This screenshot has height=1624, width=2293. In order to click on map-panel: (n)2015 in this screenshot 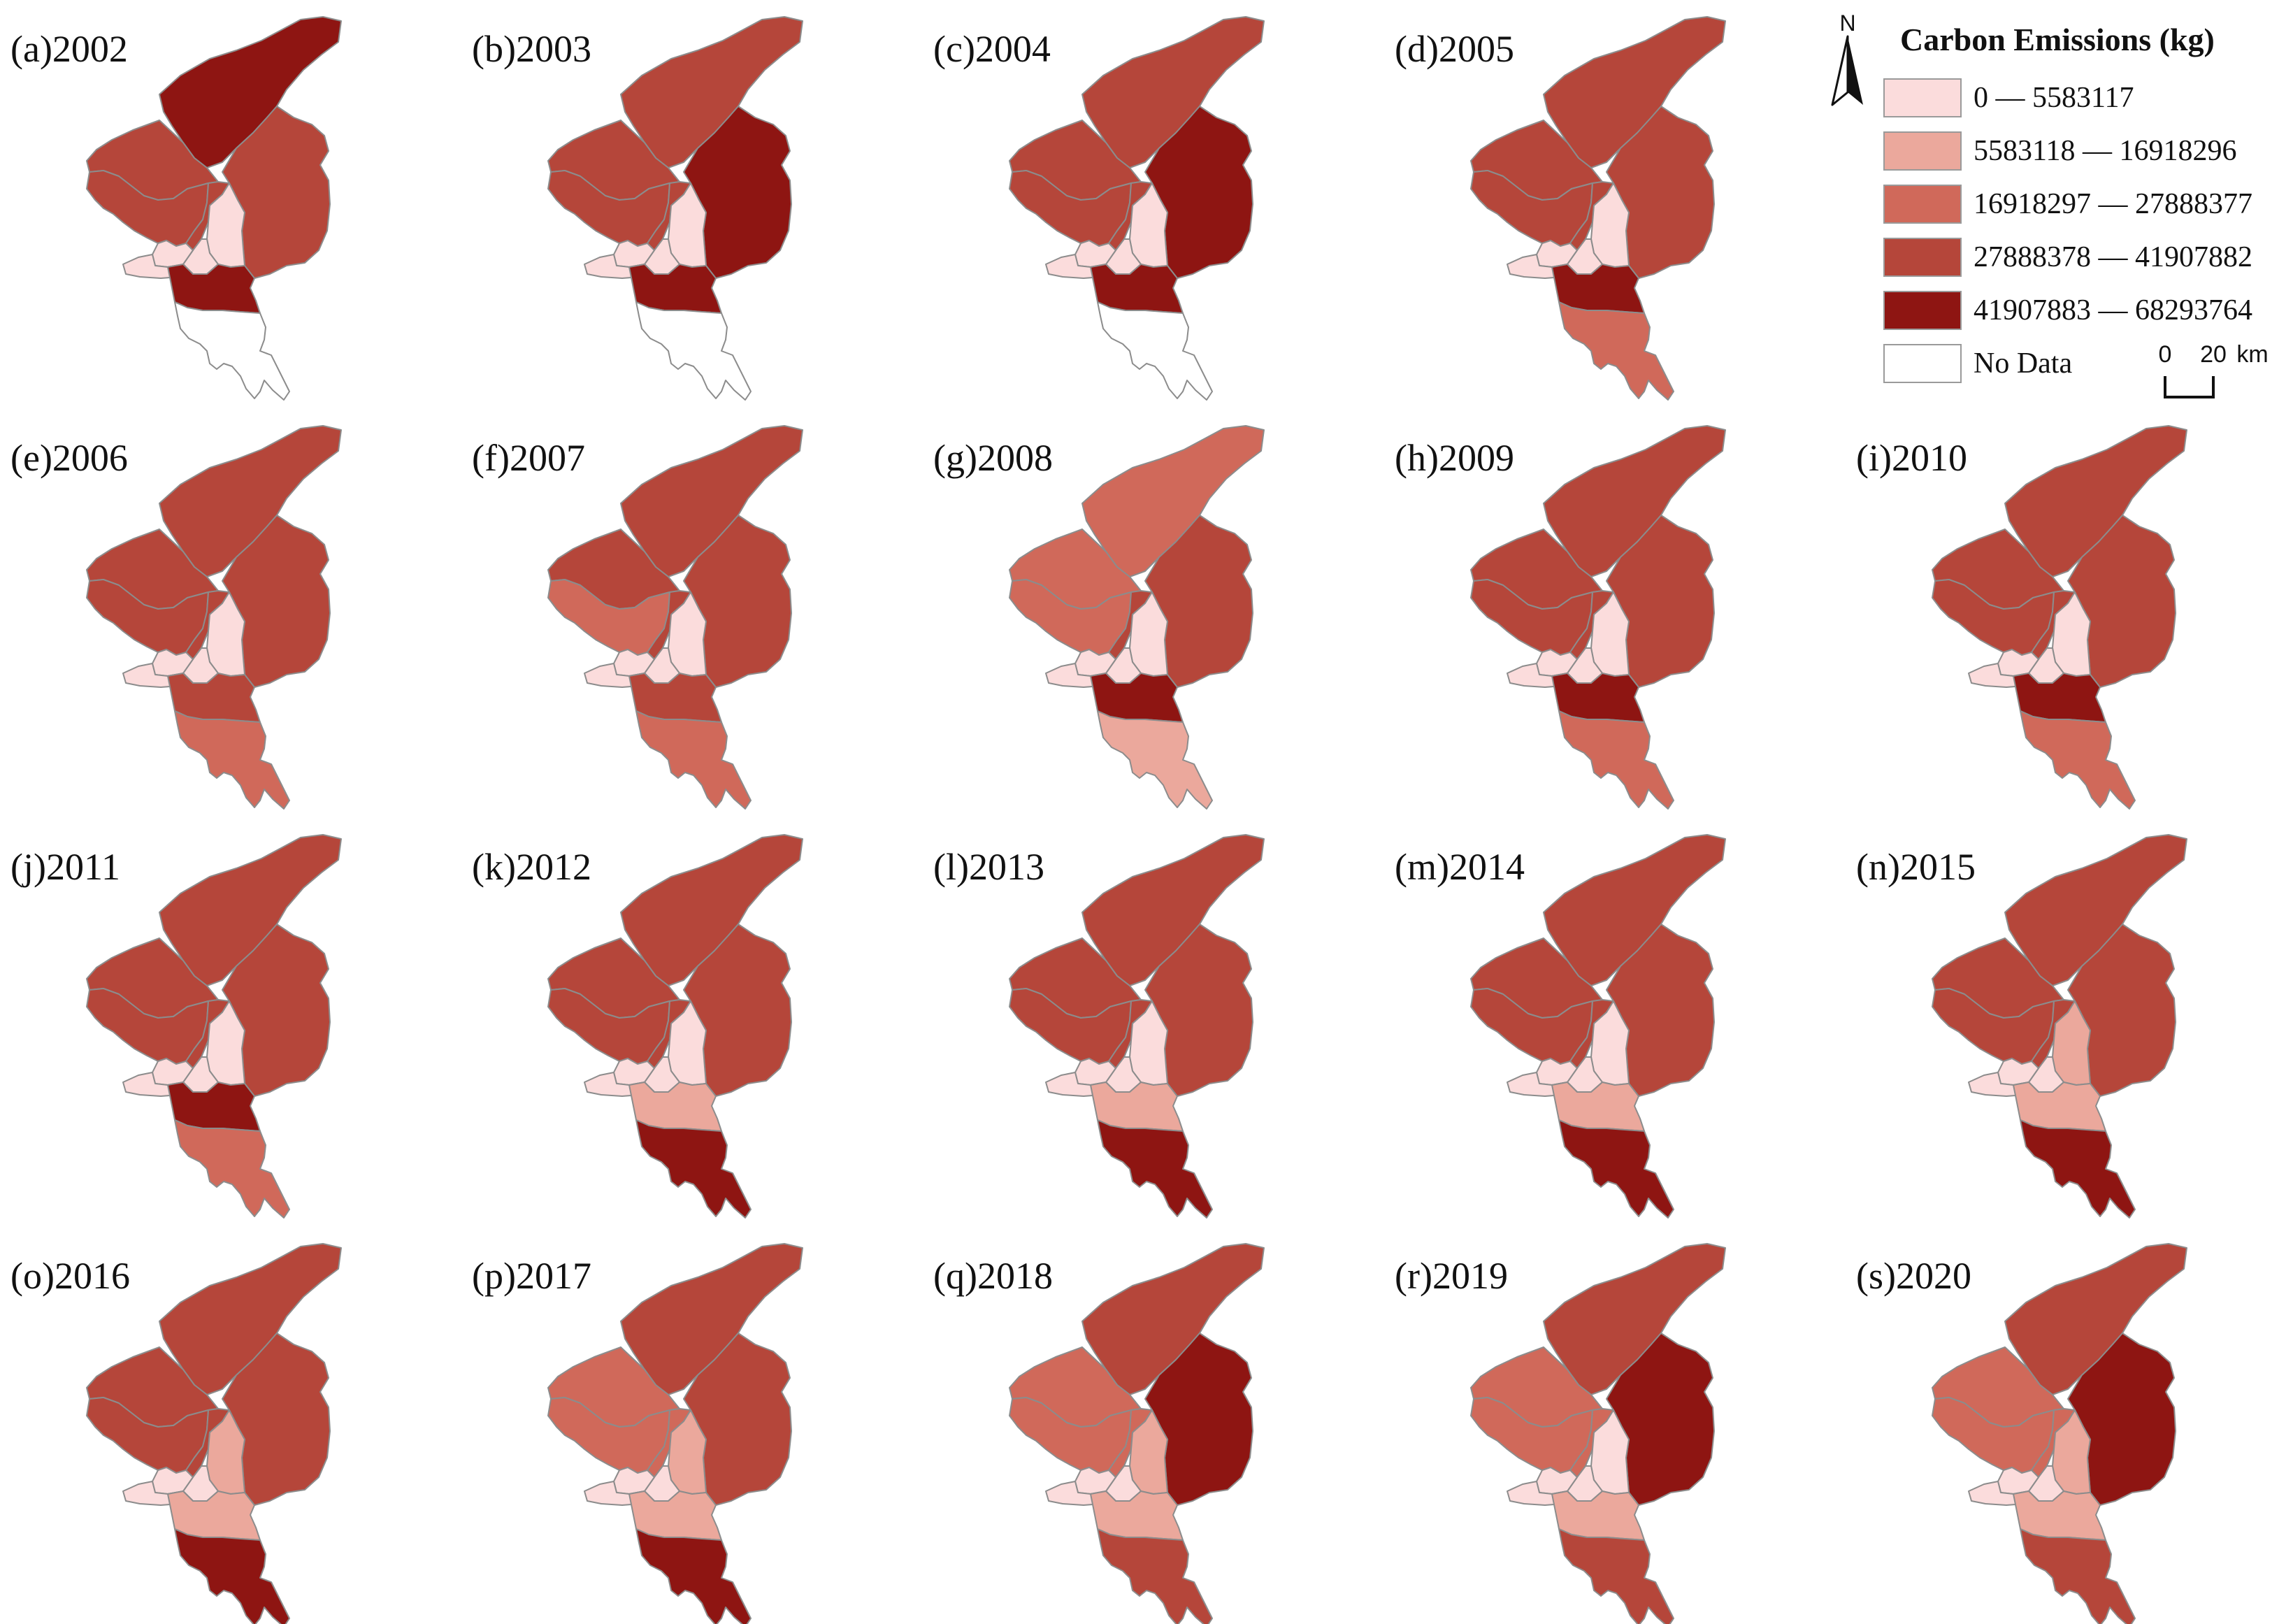, I will do `click(2022, 1027)`.